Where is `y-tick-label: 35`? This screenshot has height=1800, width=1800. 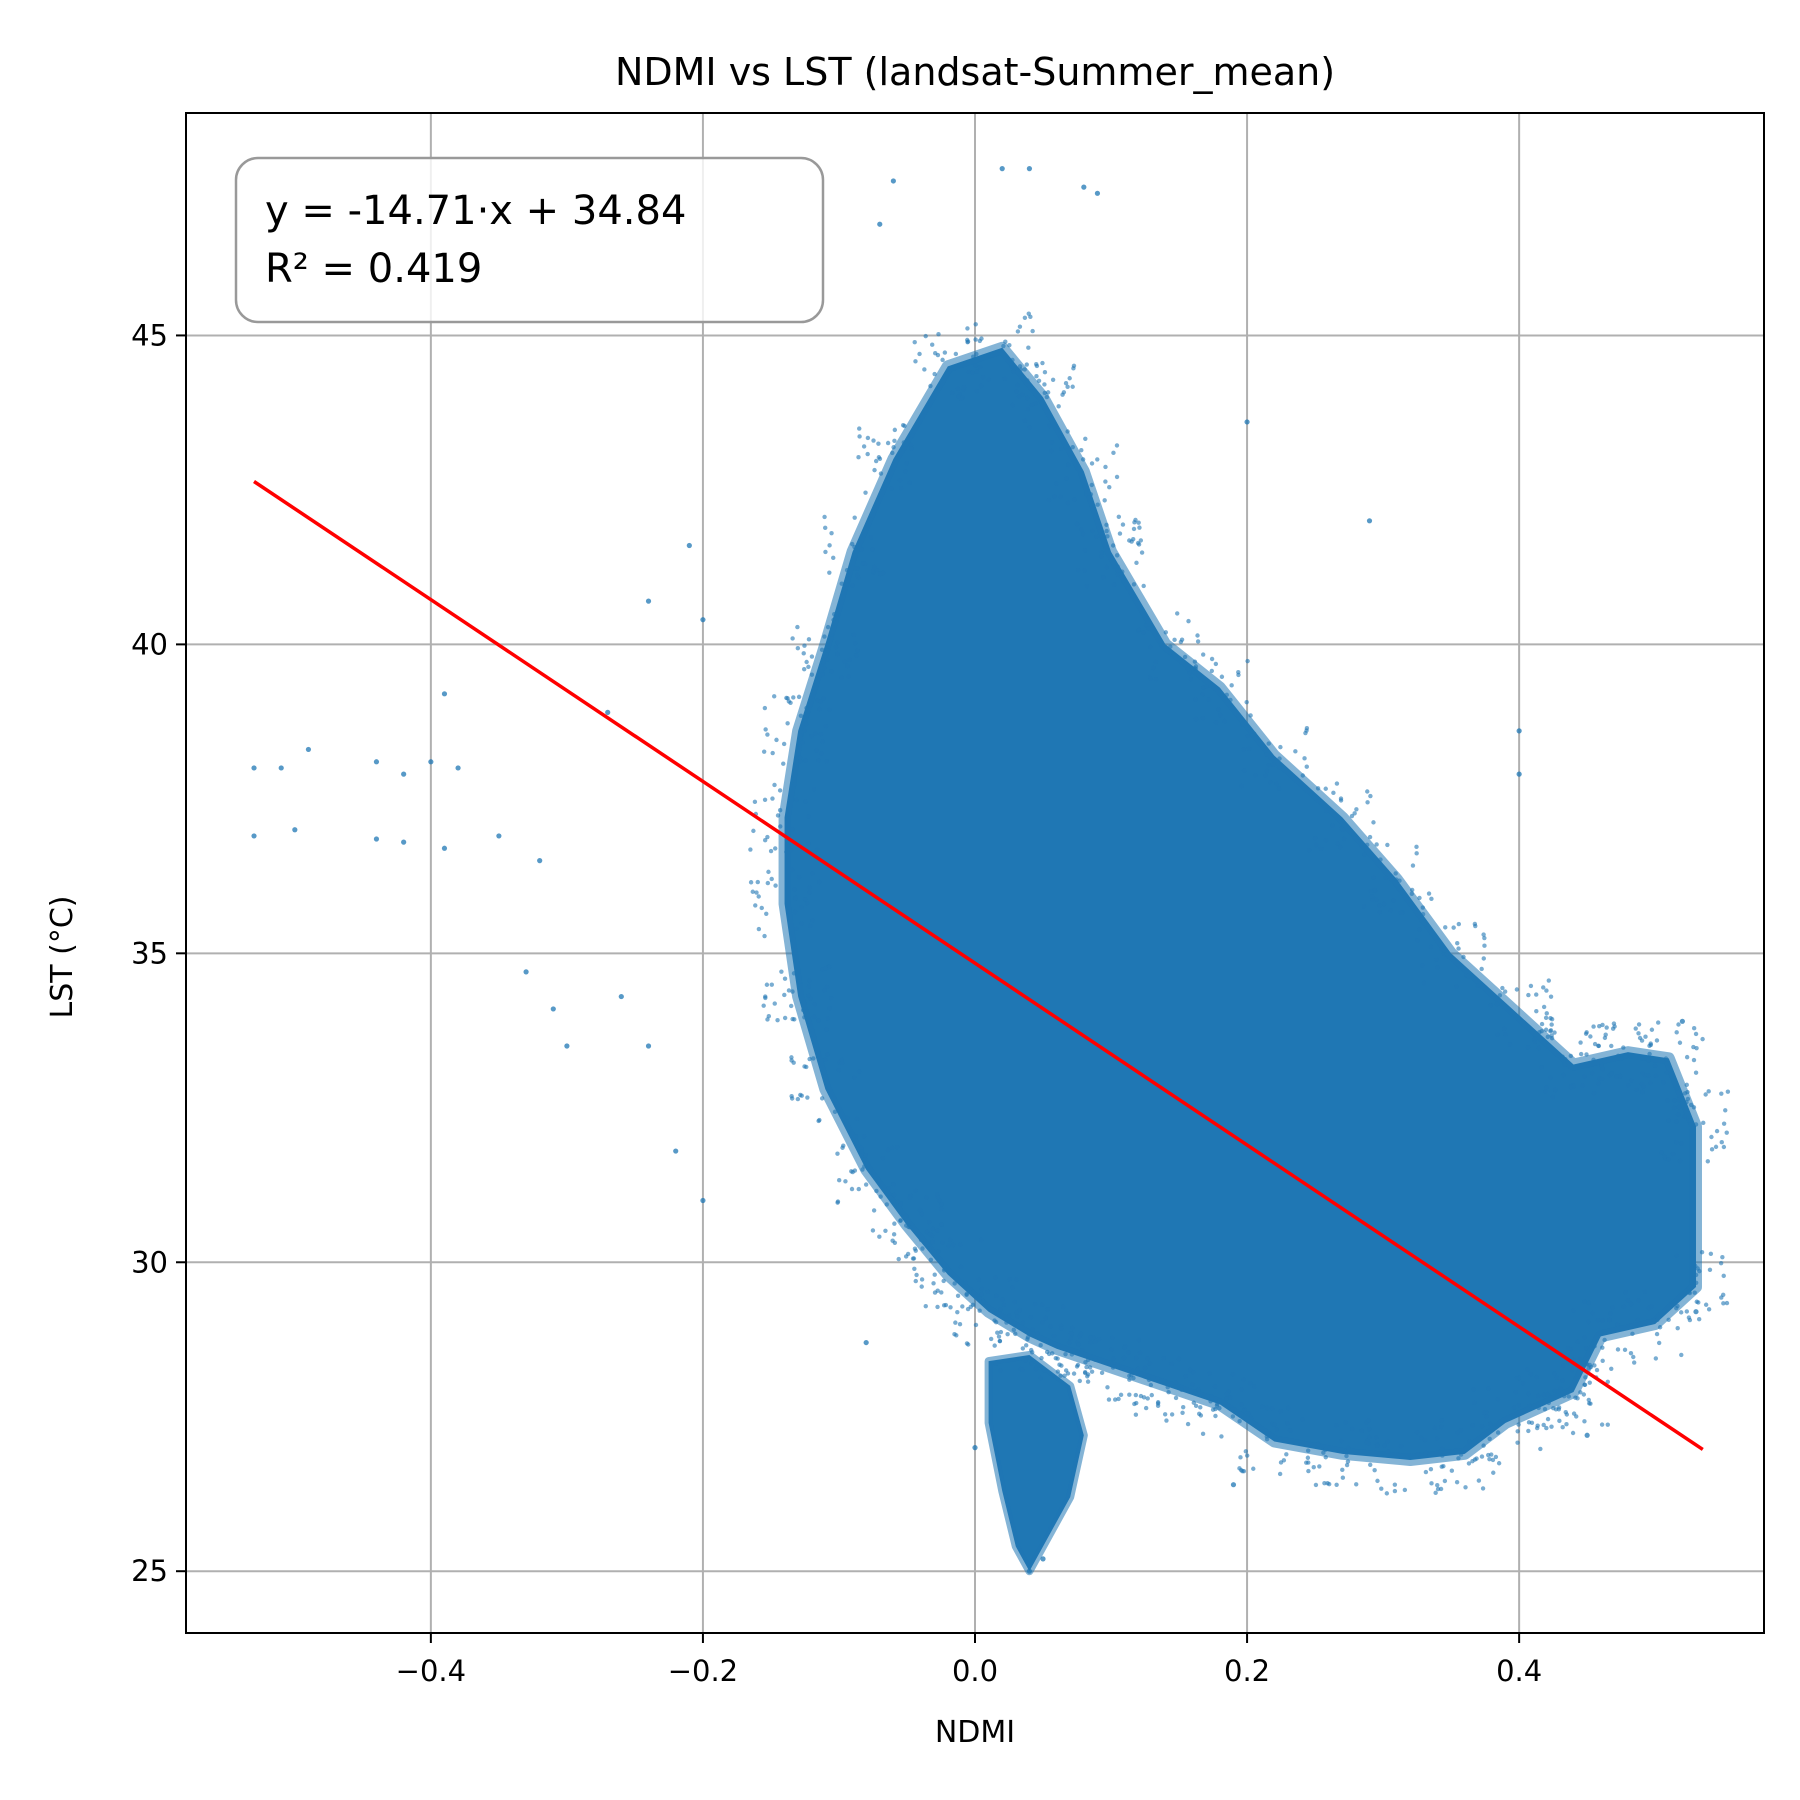 y-tick-label: 35 is located at coordinates (149, 953).